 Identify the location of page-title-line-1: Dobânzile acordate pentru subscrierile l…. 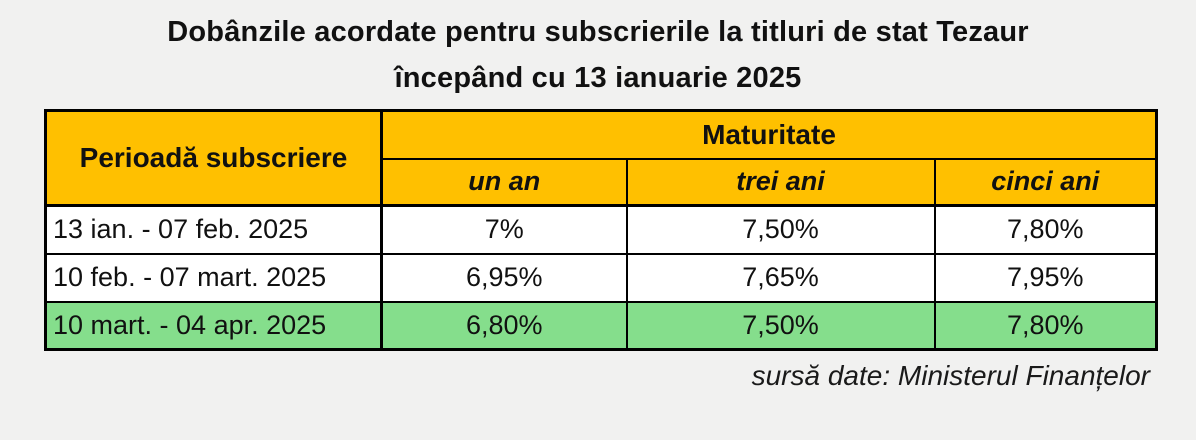
(598, 32).